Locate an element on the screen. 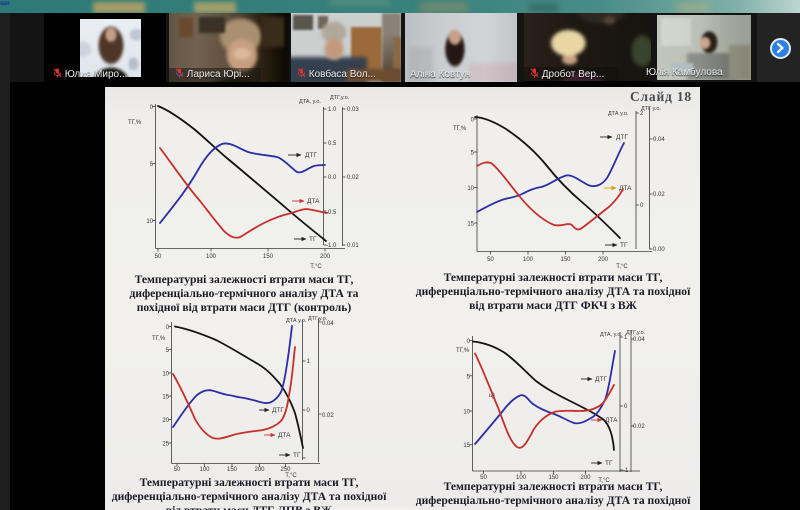 The height and width of the screenshot is (510, 800). svg-text: -1.0 is located at coordinates (331, 246).